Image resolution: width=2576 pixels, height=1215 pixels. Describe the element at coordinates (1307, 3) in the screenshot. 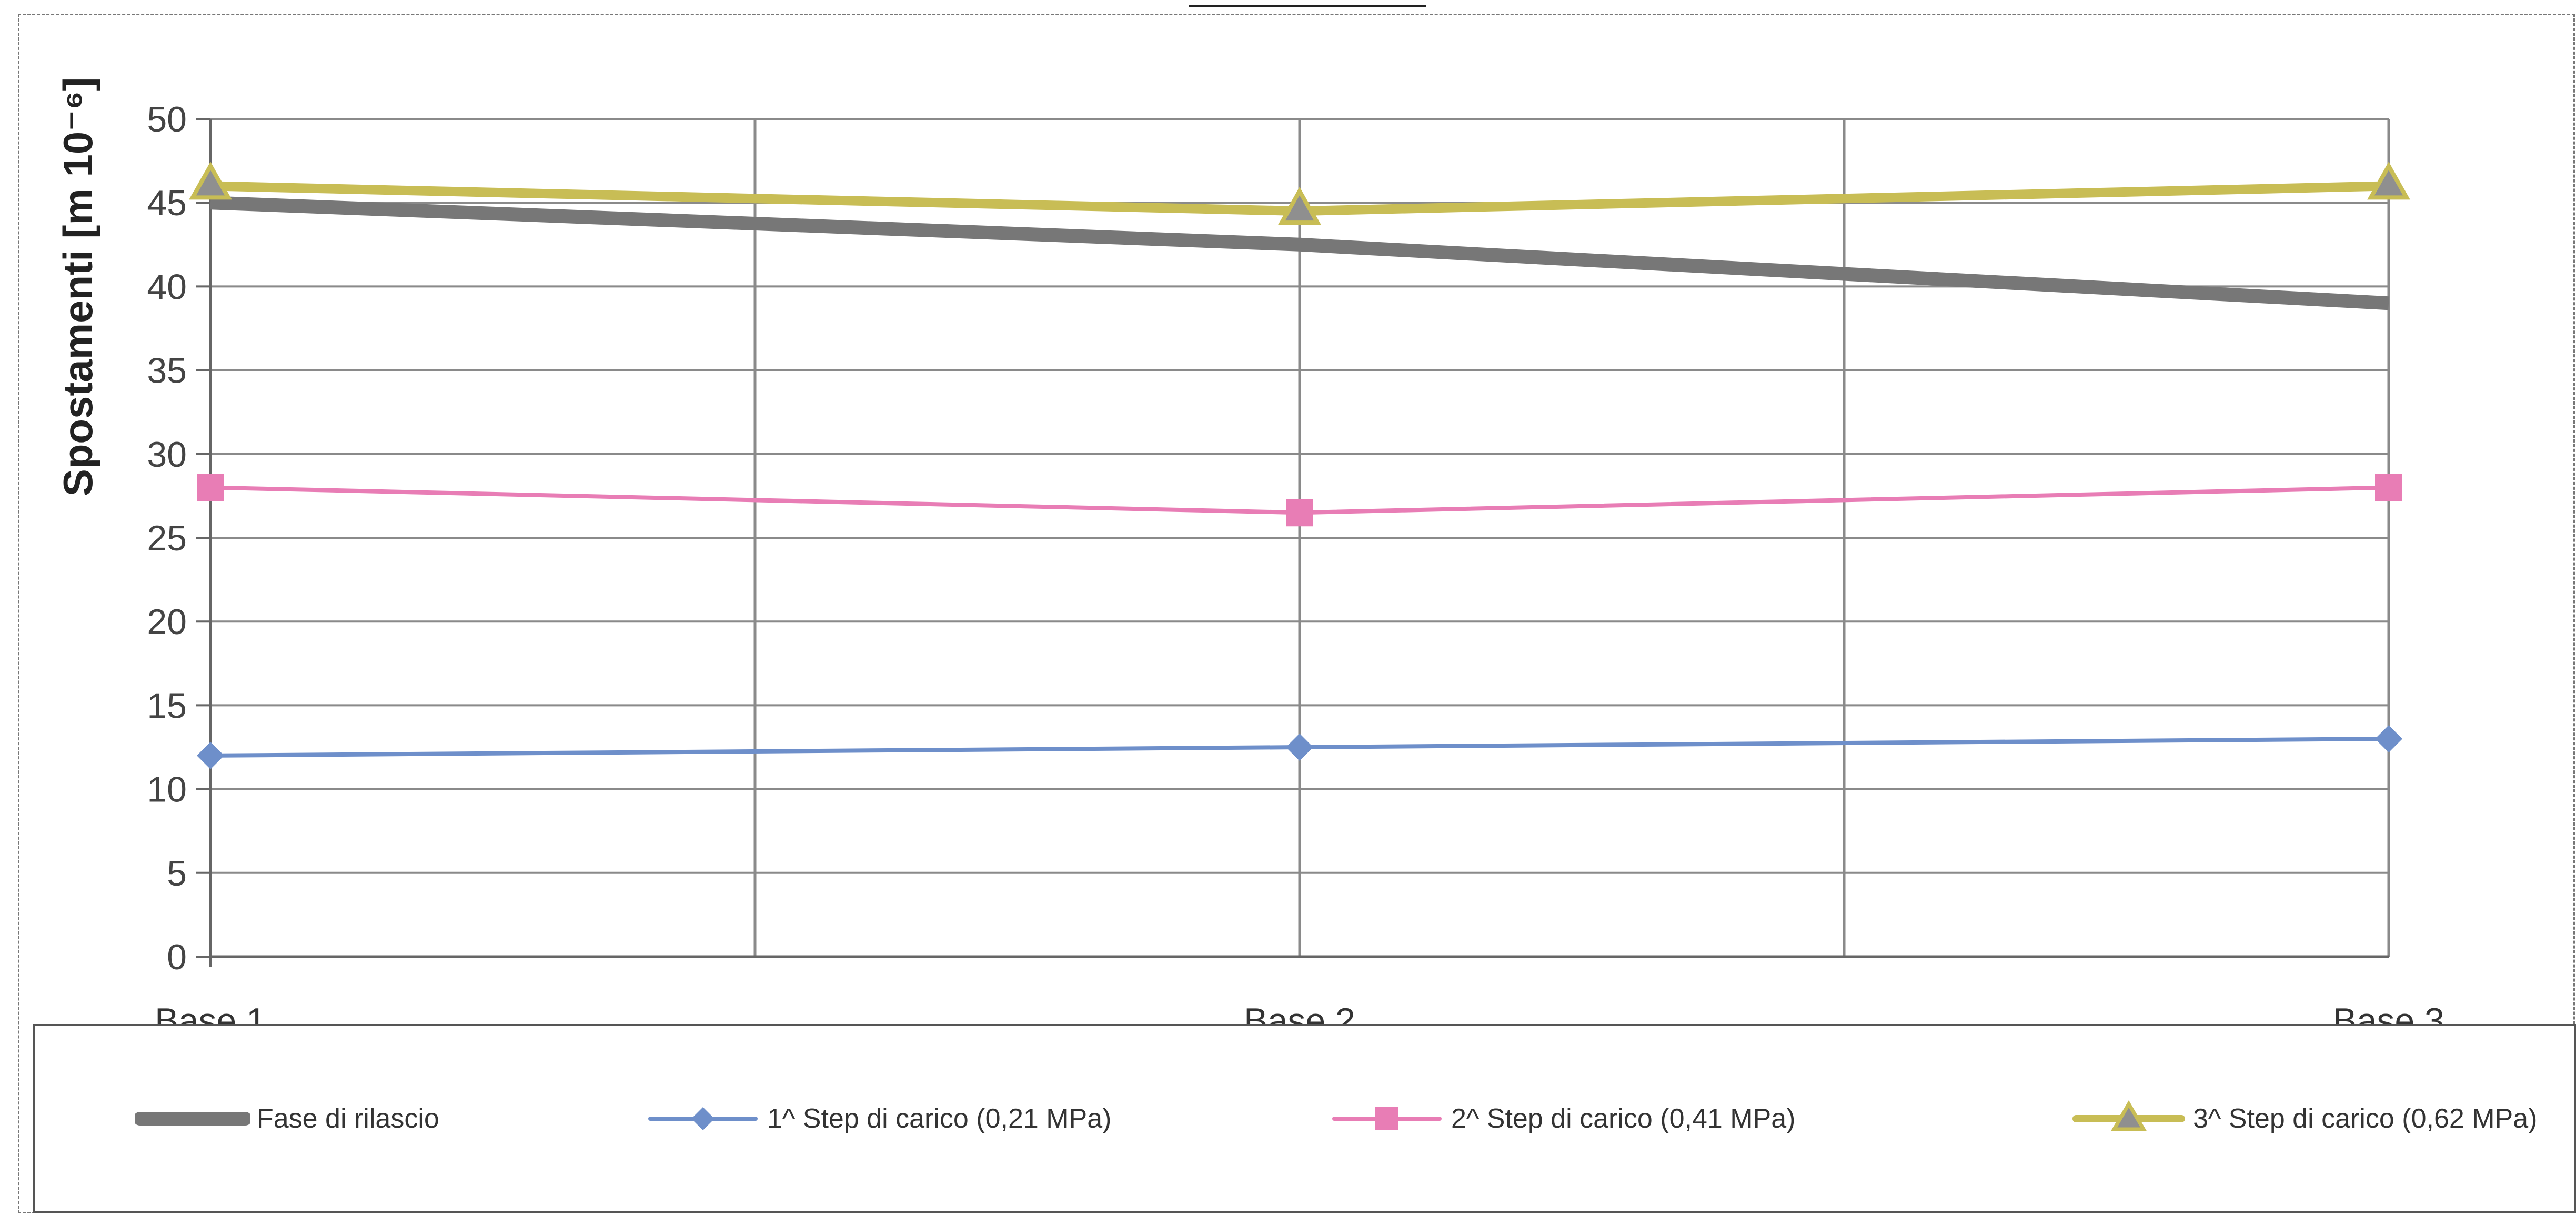

I see `top-edge-mark` at that location.